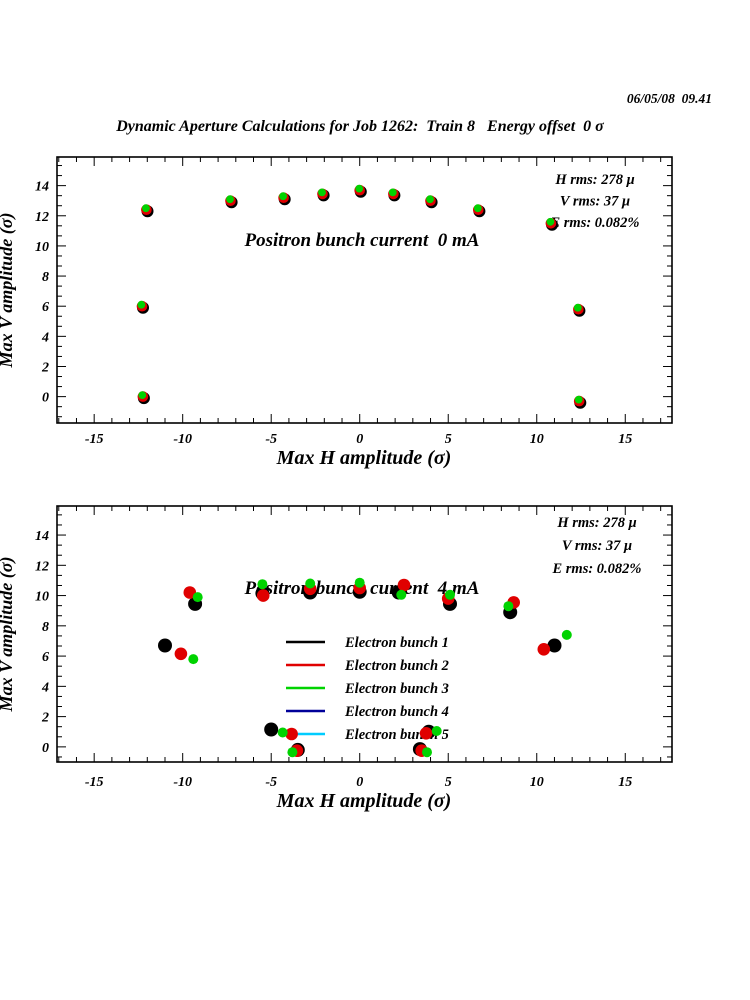 Image resolution: width=750 pixels, height=1000 pixels. I want to click on legend-label: Electron bunch 4, so click(396, 712).